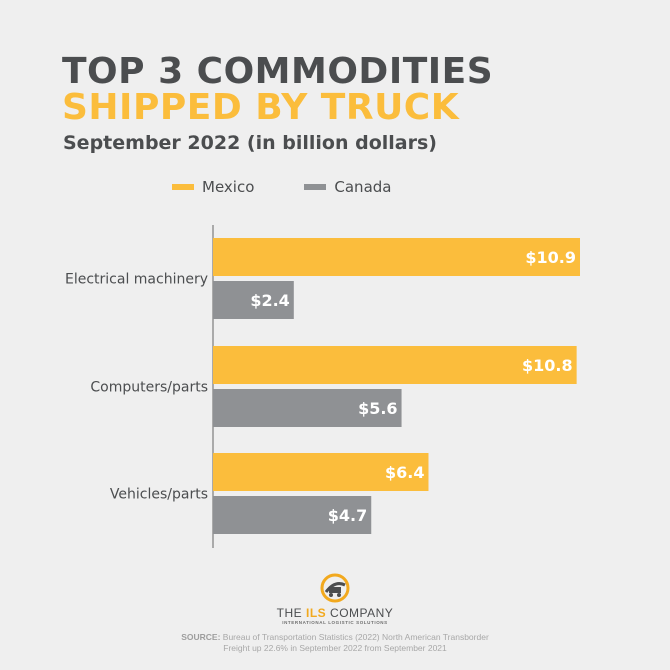 This screenshot has height=670, width=670. I want to click on company-logo, so click(335, 590).